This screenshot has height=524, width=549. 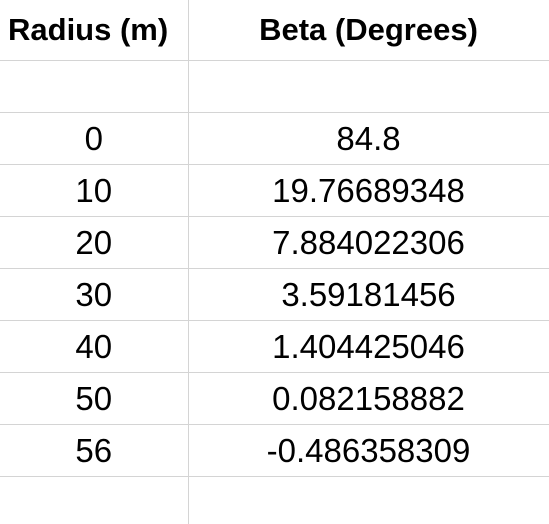 What do you see at coordinates (368, 242) in the screenshot?
I see `cell-beta: 7.884022306` at bounding box center [368, 242].